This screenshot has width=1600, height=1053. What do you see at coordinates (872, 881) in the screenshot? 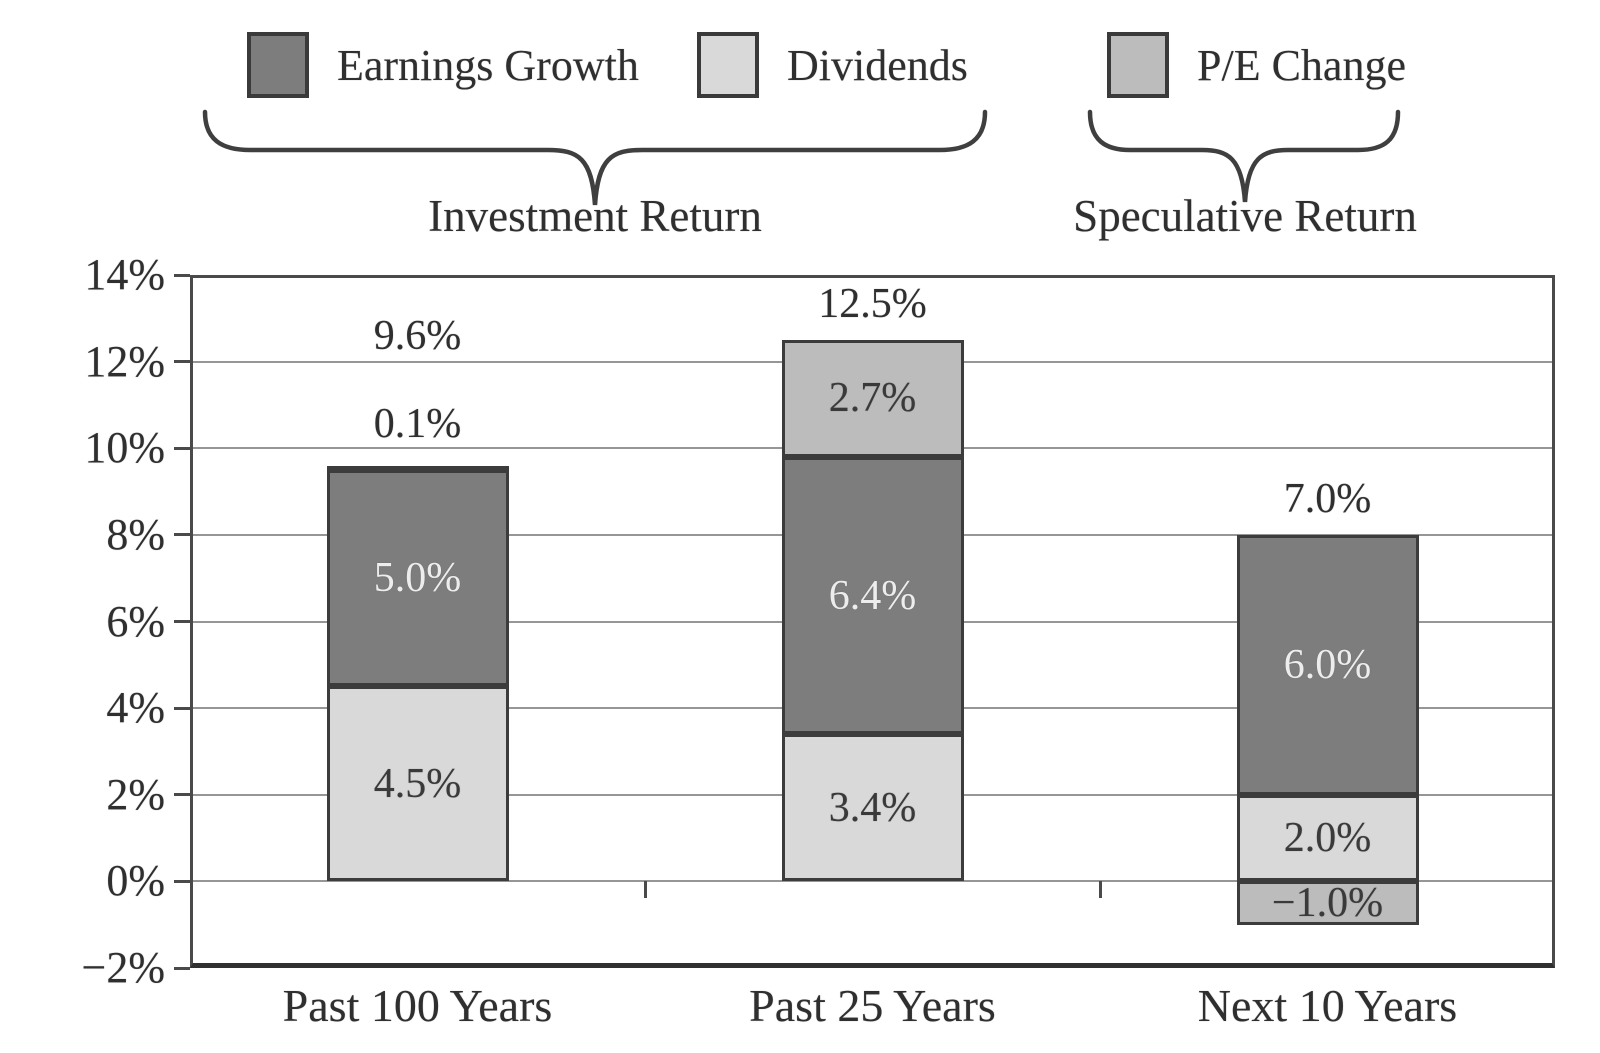
I see `gridline` at bounding box center [872, 881].